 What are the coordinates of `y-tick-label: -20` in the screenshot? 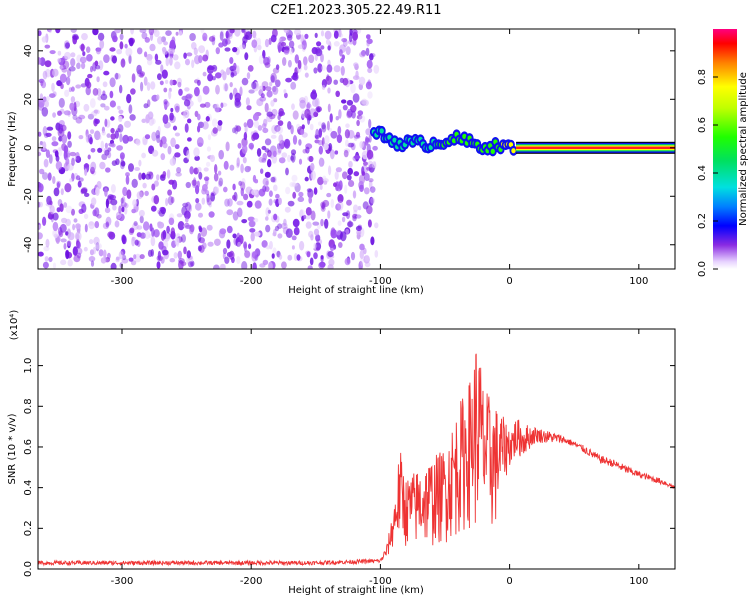 It's located at (28, 196).